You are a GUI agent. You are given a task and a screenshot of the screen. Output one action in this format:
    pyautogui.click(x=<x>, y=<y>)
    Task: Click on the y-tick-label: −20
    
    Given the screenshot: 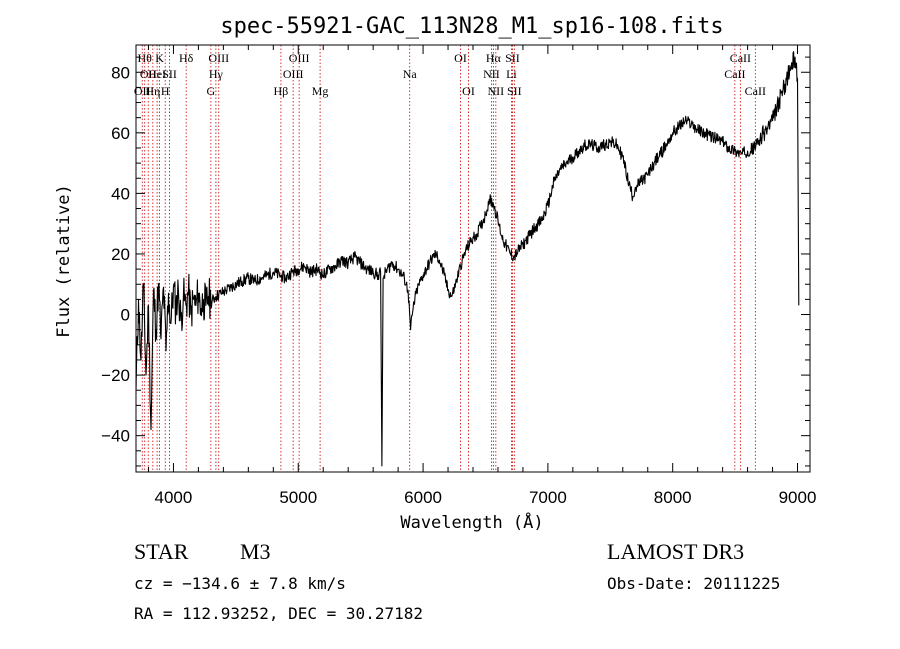 What is the action you would take?
    pyautogui.click(x=115, y=375)
    